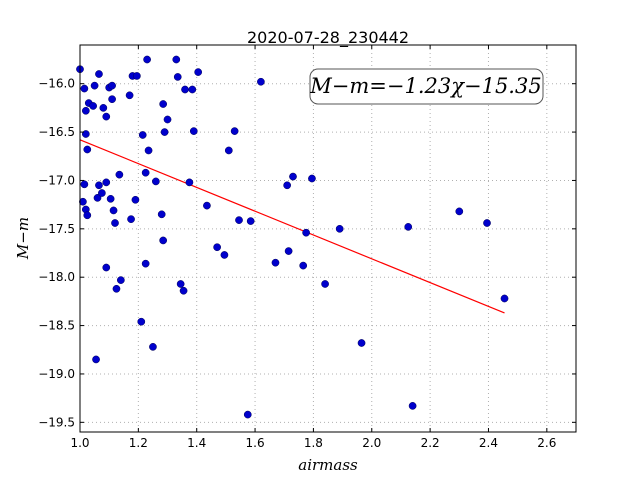 This screenshot has width=640, height=480. I want to click on x-tick-label: 1.8, so click(313, 443).